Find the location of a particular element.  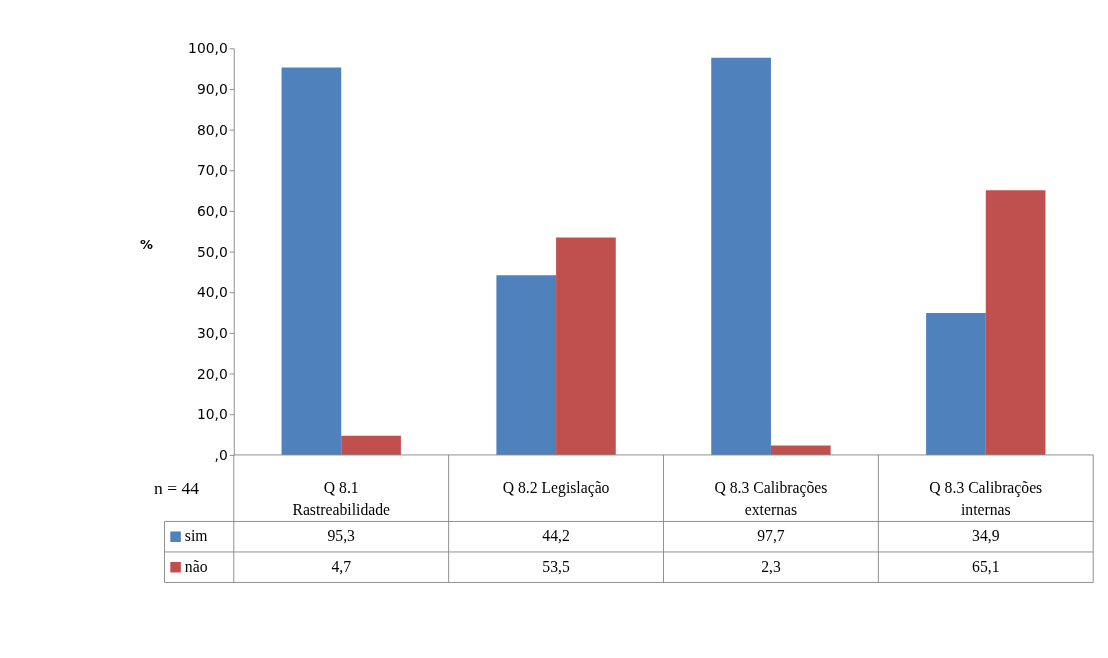

y-axis-title: % is located at coordinates (146, 245).